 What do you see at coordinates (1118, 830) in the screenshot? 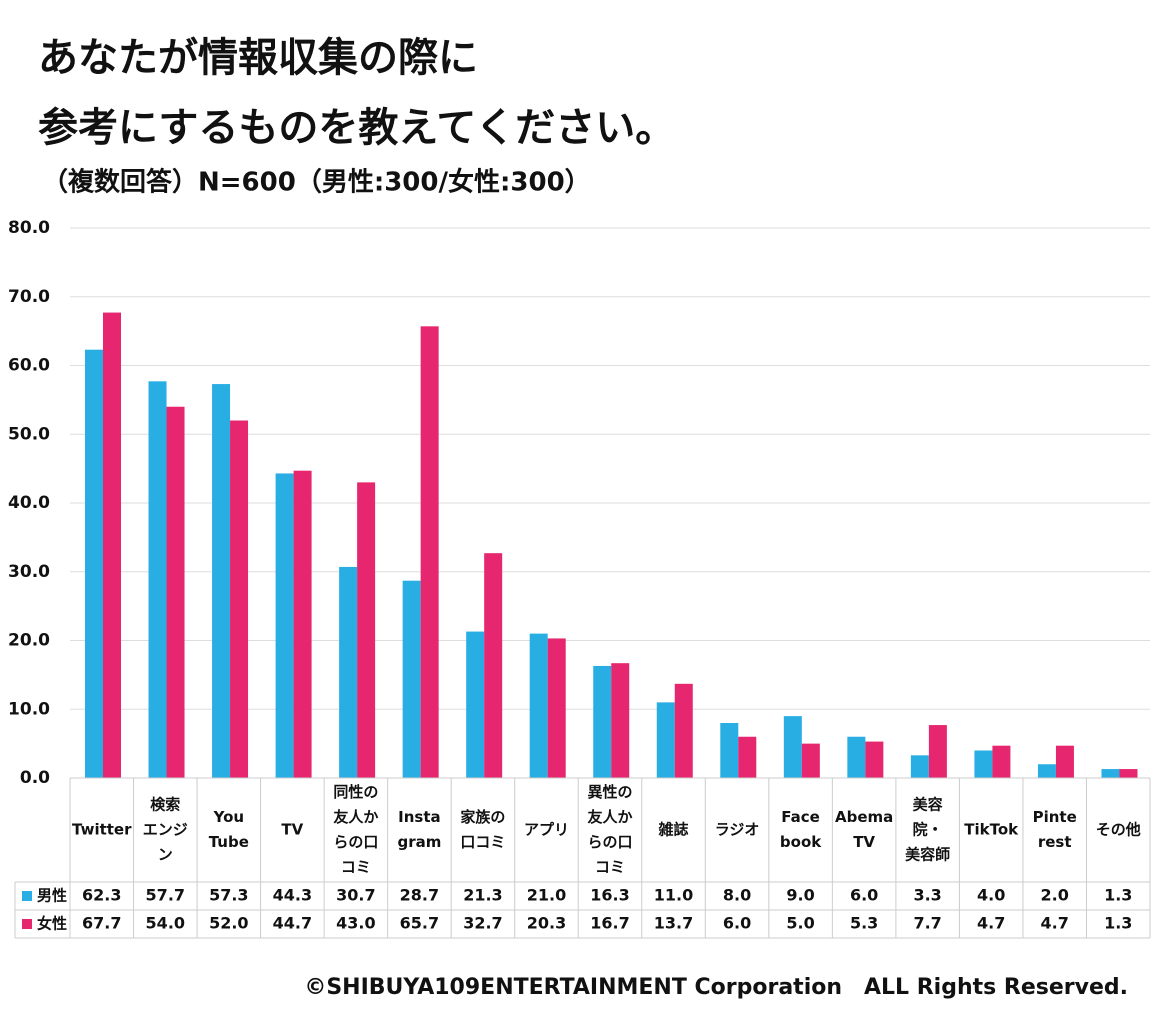
I see `x-tick-label: その他` at bounding box center [1118, 830].